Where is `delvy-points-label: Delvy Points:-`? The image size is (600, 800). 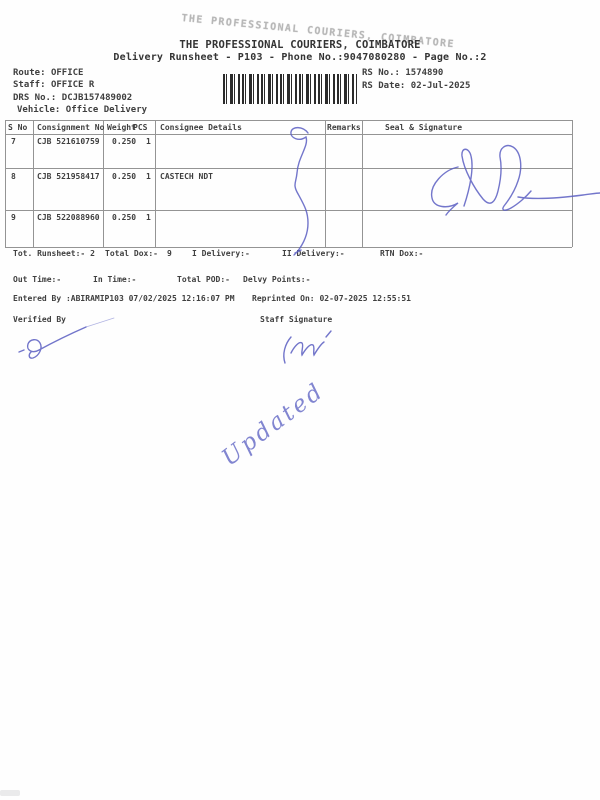 delvy-points-label: Delvy Points:- is located at coordinates (277, 279).